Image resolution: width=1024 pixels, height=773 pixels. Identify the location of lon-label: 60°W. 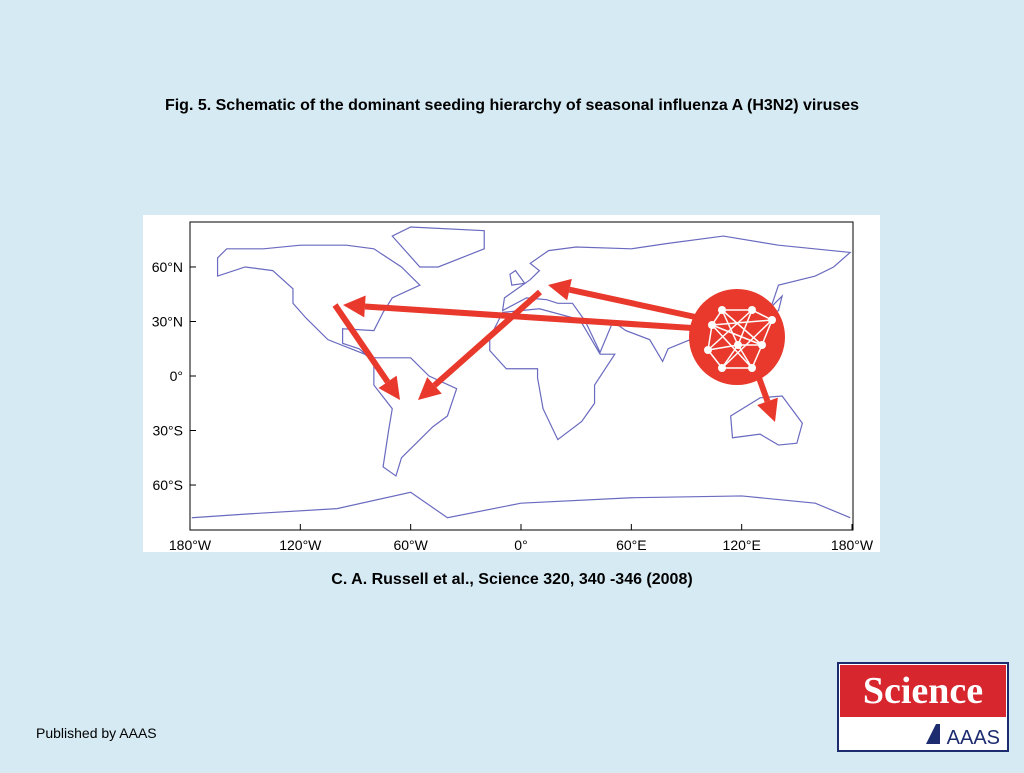
(410, 545).